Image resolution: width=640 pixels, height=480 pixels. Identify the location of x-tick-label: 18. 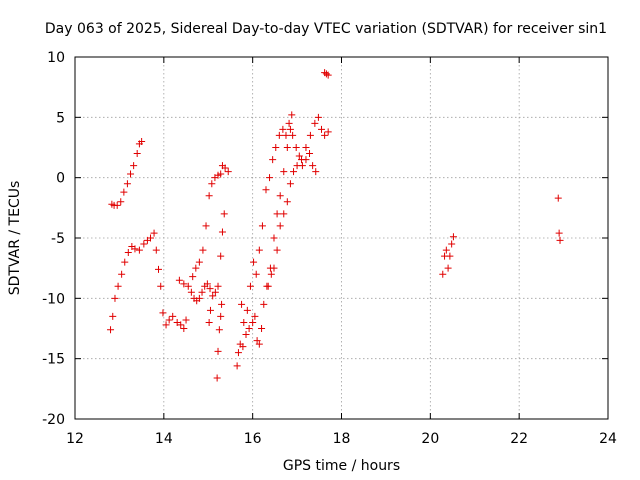
(342, 439).